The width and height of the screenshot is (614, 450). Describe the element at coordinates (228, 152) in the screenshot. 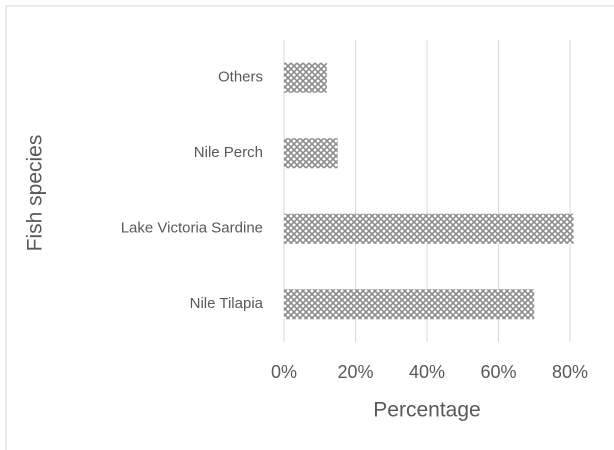

I see `y-tick-label: Nile Perch` at that location.